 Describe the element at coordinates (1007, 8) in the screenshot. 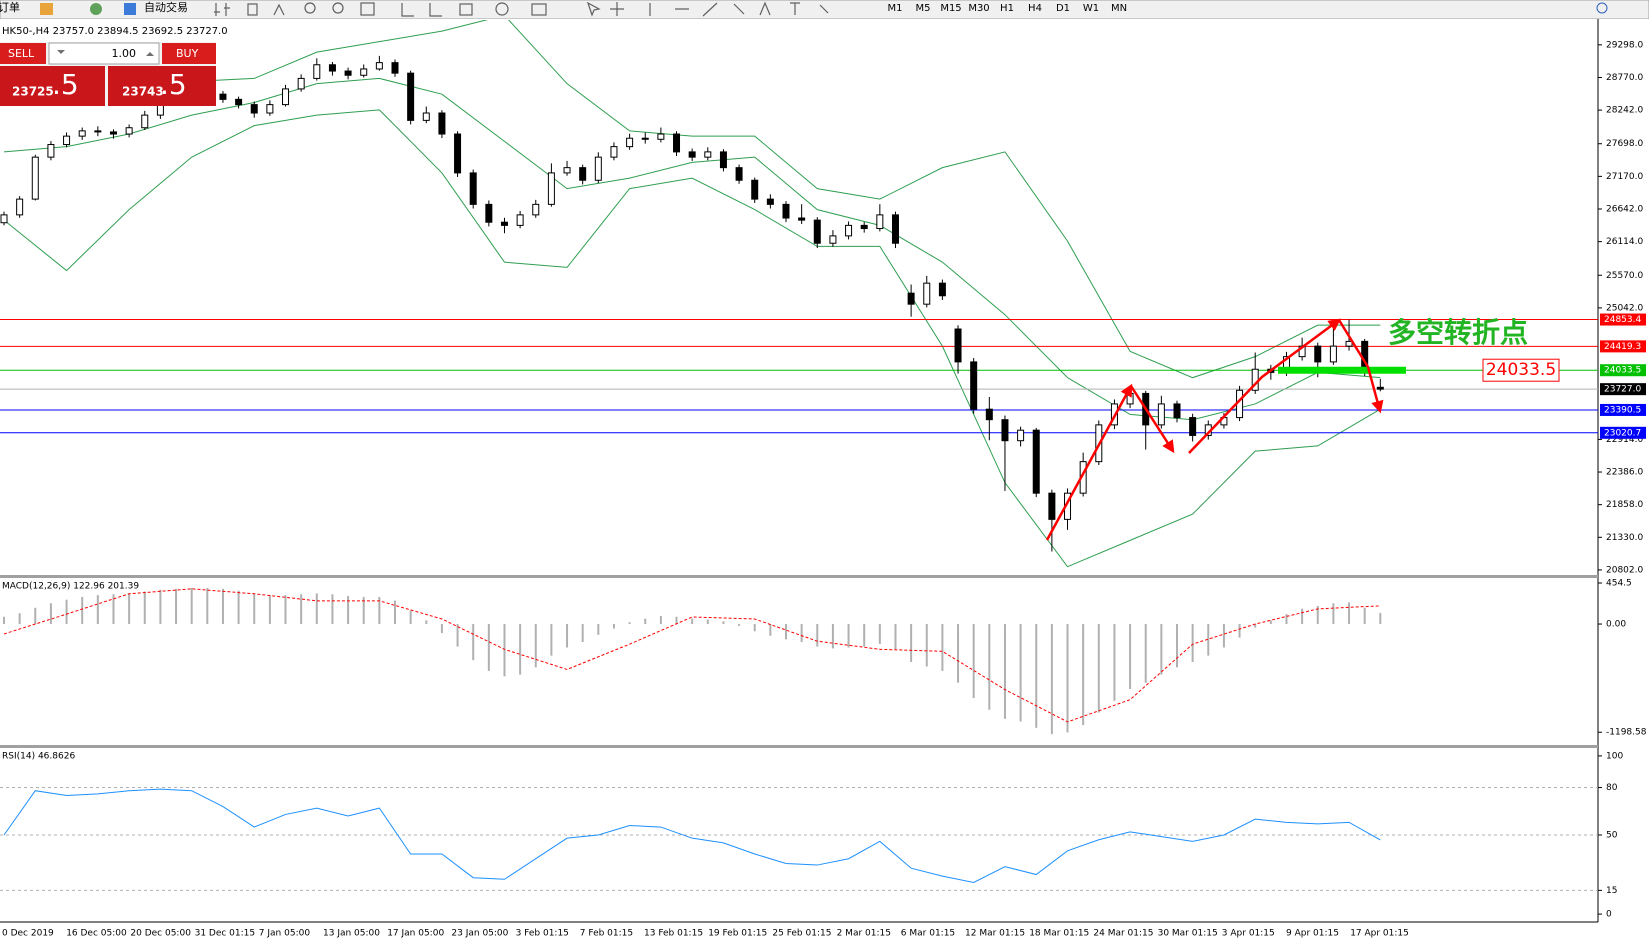

I see `timeframe-button: H1` at that location.